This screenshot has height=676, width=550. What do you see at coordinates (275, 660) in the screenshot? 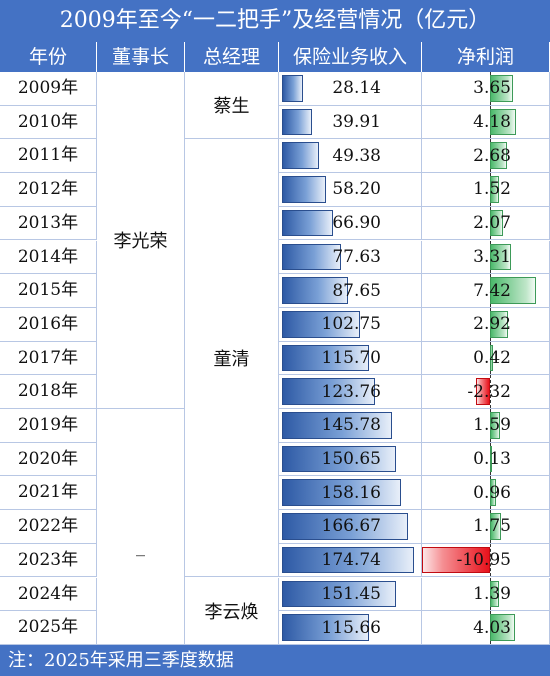
I see `footnote: 注：2025年采用三季度数据` at bounding box center [275, 660].